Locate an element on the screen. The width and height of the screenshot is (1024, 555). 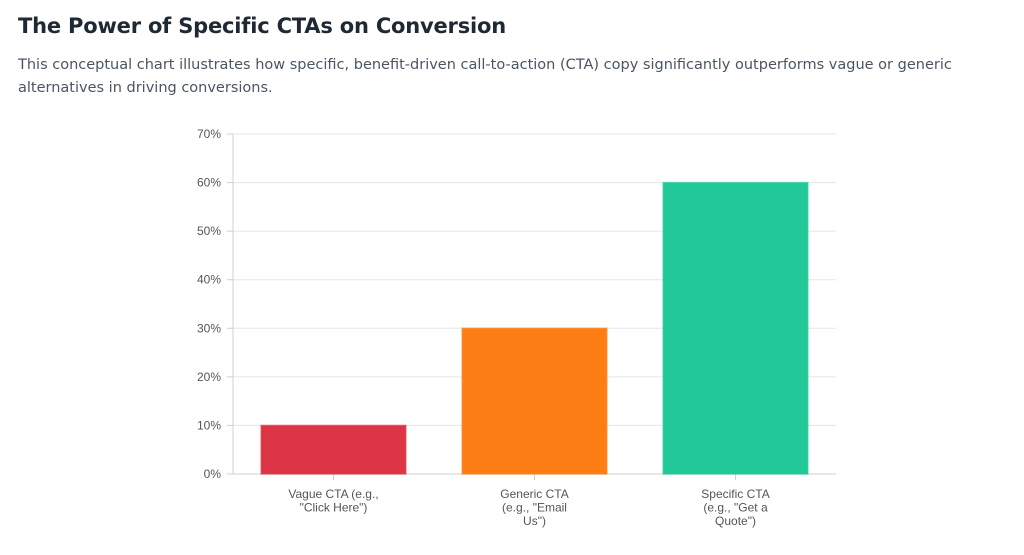
x-tick-label-line: Specific CTA is located at coordinates (735, 494).